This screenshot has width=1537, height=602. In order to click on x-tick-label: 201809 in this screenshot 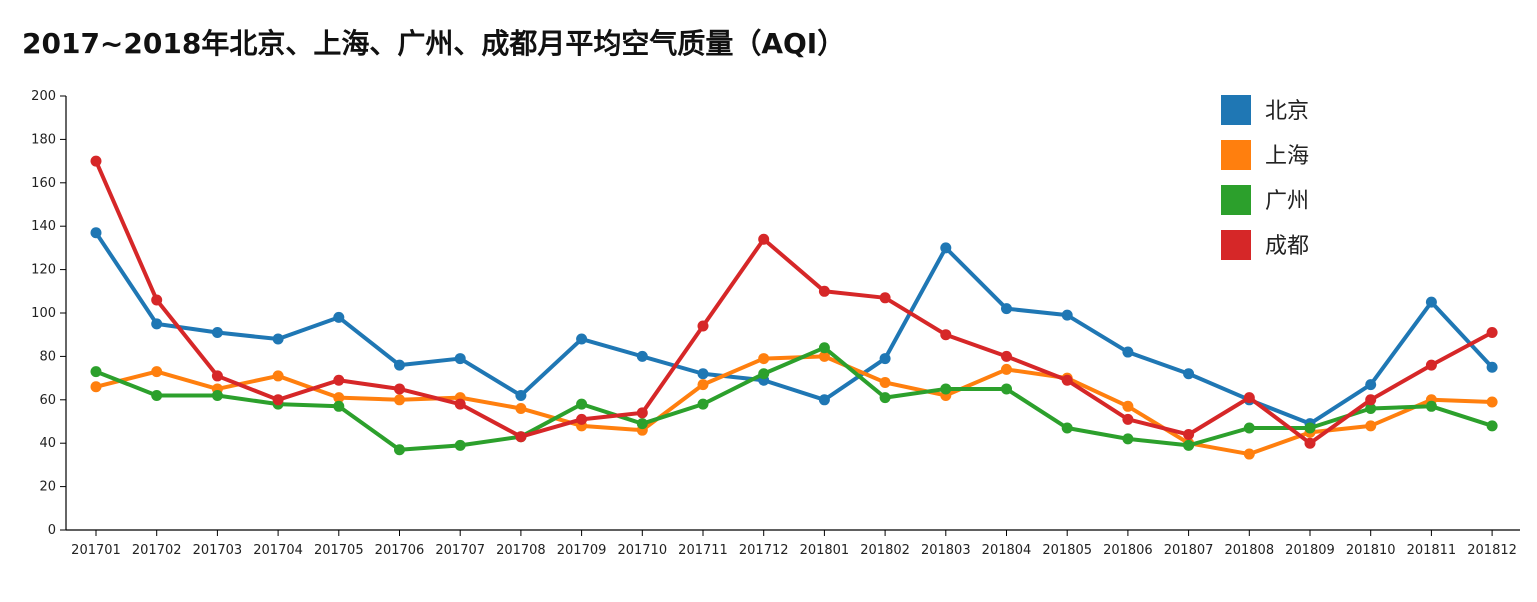, I will do `click(1310, 550)`.